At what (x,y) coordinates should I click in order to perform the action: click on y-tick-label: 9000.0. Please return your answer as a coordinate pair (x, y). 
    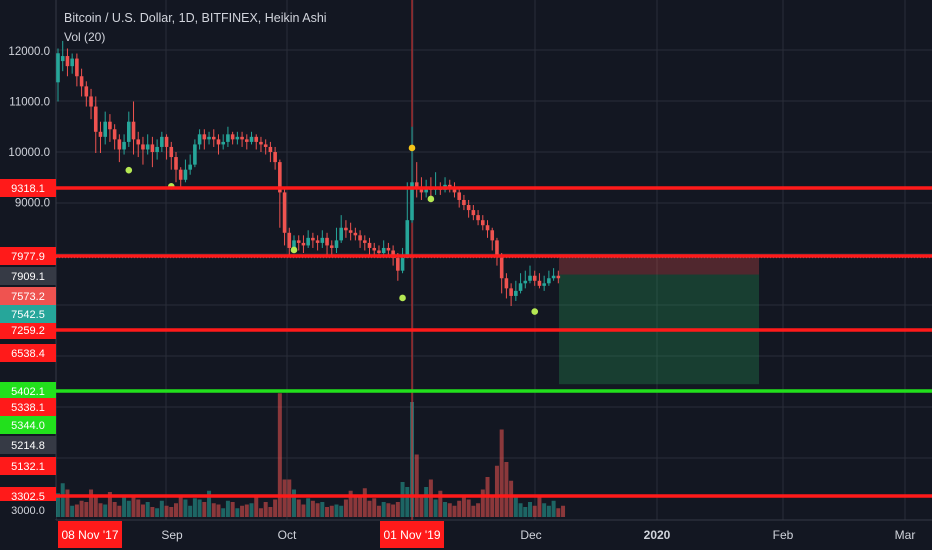
    Looking at the image, I should click on (32, 204).